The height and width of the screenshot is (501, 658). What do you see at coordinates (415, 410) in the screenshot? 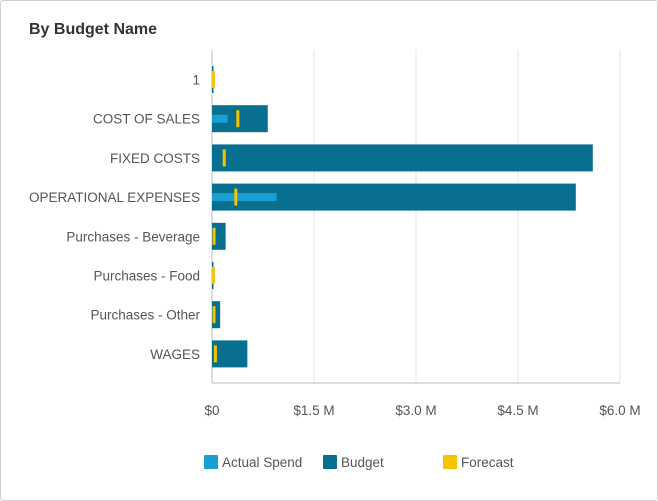
I see `x-tick-label: $3.0 M` at bounding box center [415, 410].